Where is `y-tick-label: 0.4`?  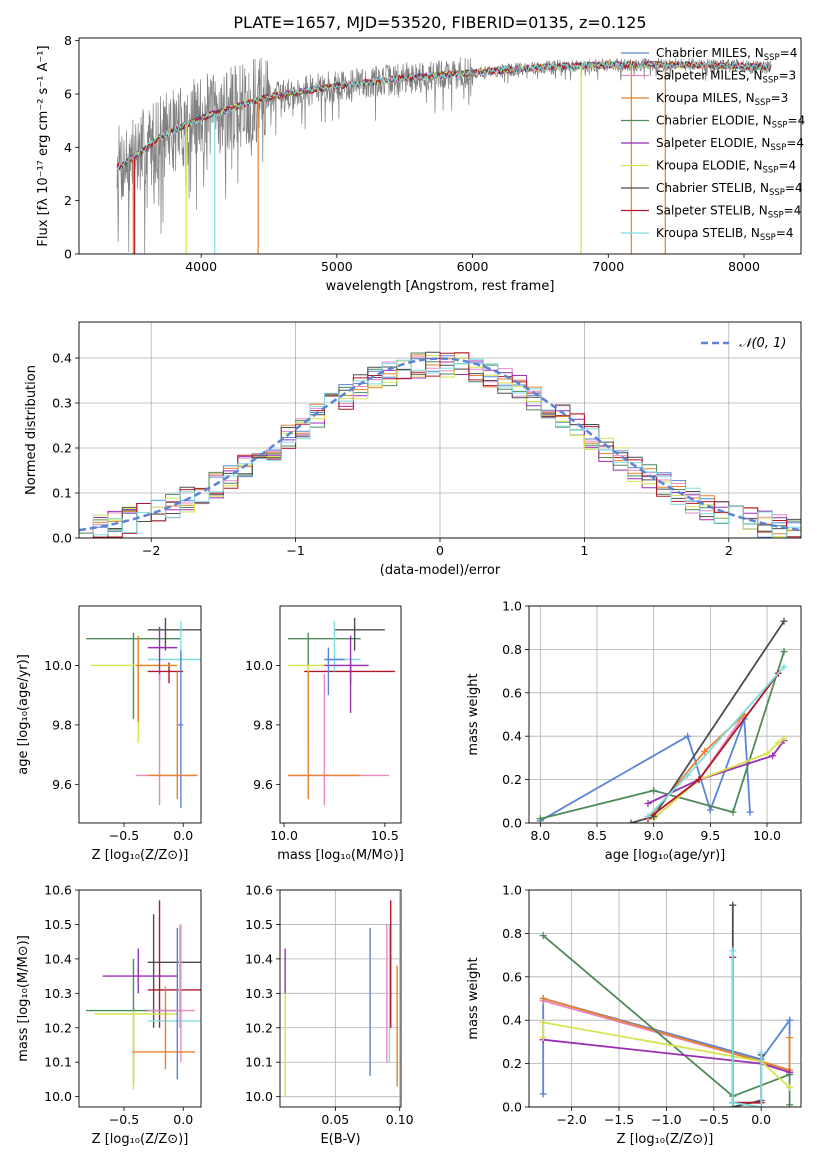
y-tick-label: 0.4 is located at coordinates (512, 736).